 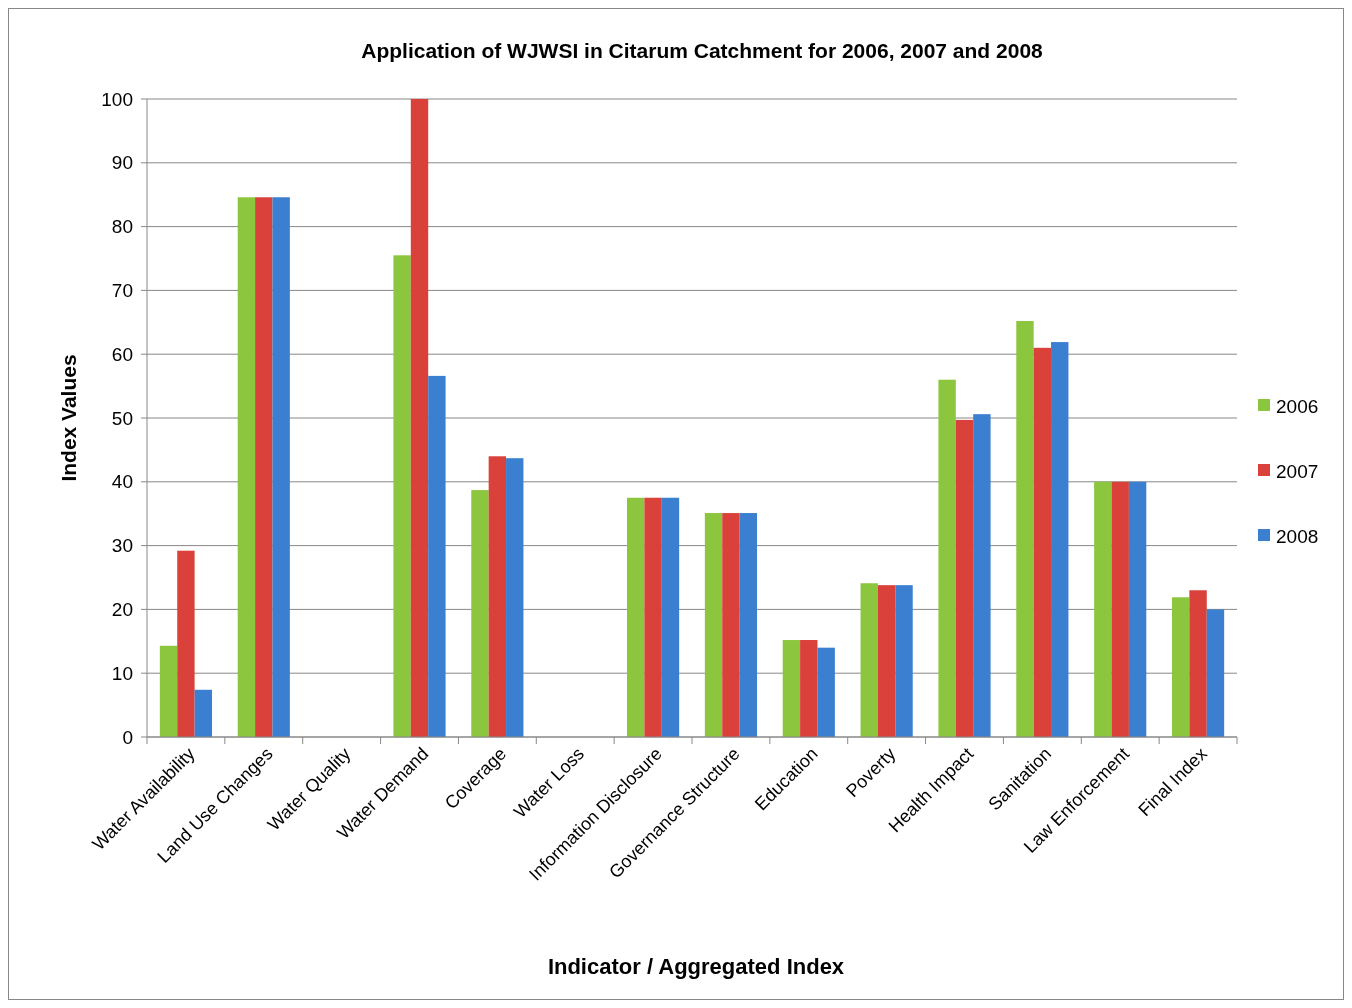 What do you see at coordinates (127, 737) in the screenshot?
I see `y-tick-label: 0` at bounding box center [127, 737].